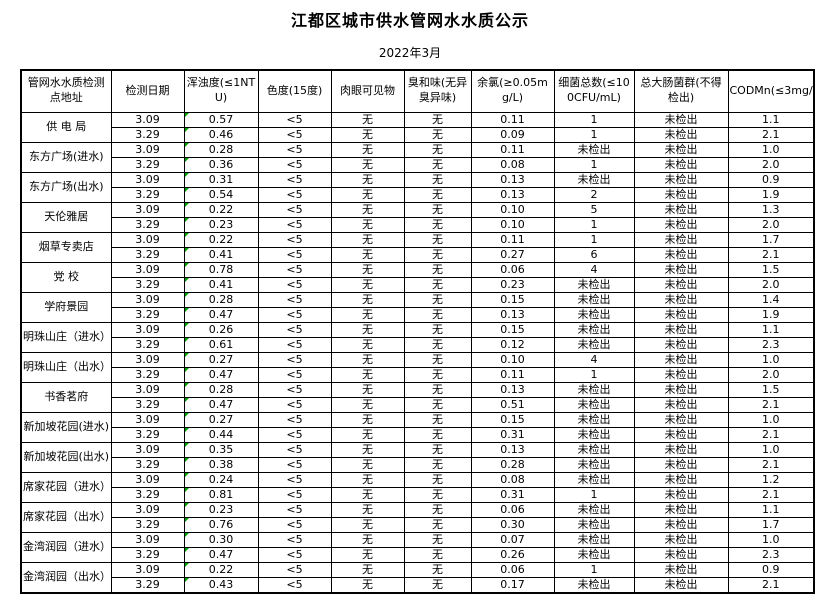  Describe the element at coordinates (66, 487) in the screenshot. I see `location-cell: 席家花园（进水）` at that location.